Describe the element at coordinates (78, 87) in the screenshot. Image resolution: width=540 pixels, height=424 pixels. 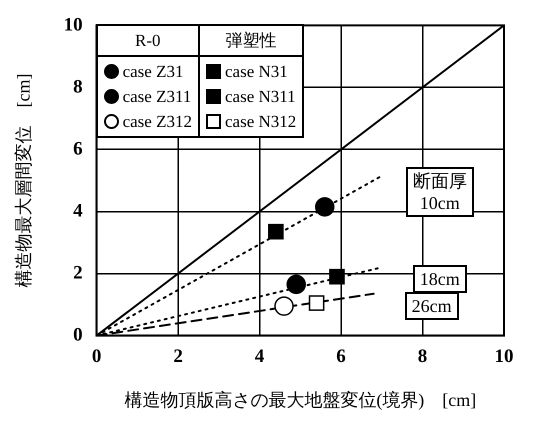
I see `y-tick-label: 8` at that location.